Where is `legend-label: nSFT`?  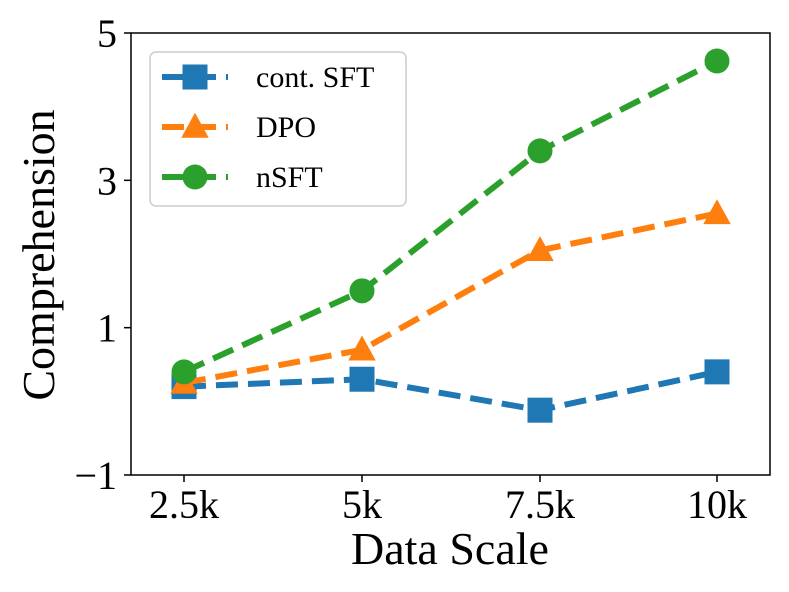
legend-label: nSFT is located at coordinates (289, 177).